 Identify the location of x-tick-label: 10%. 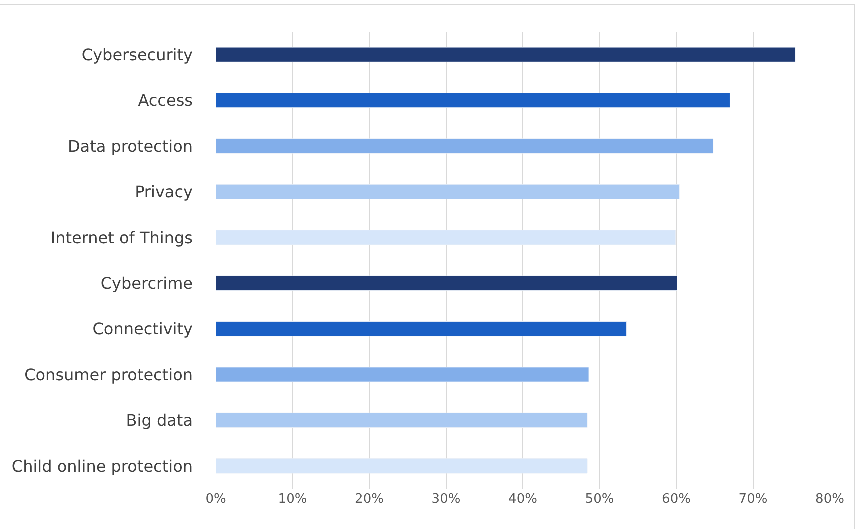
(293, 499).